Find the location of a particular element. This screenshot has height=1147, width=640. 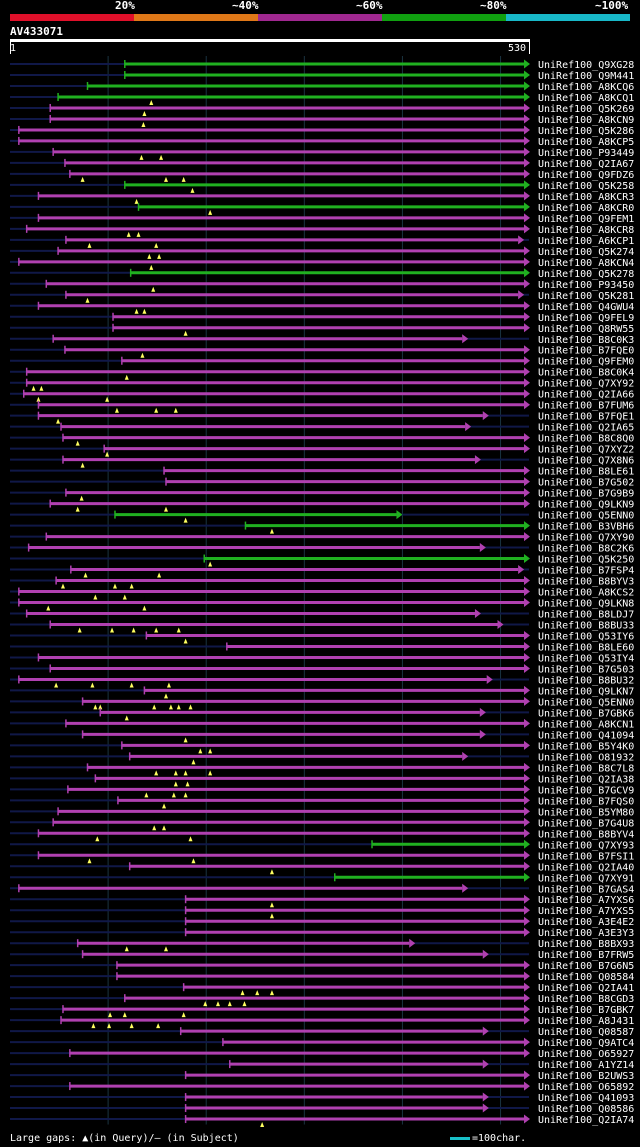

hit-label-58: UniRef100_Q5ENN0 is located at coordinates (586, 702).